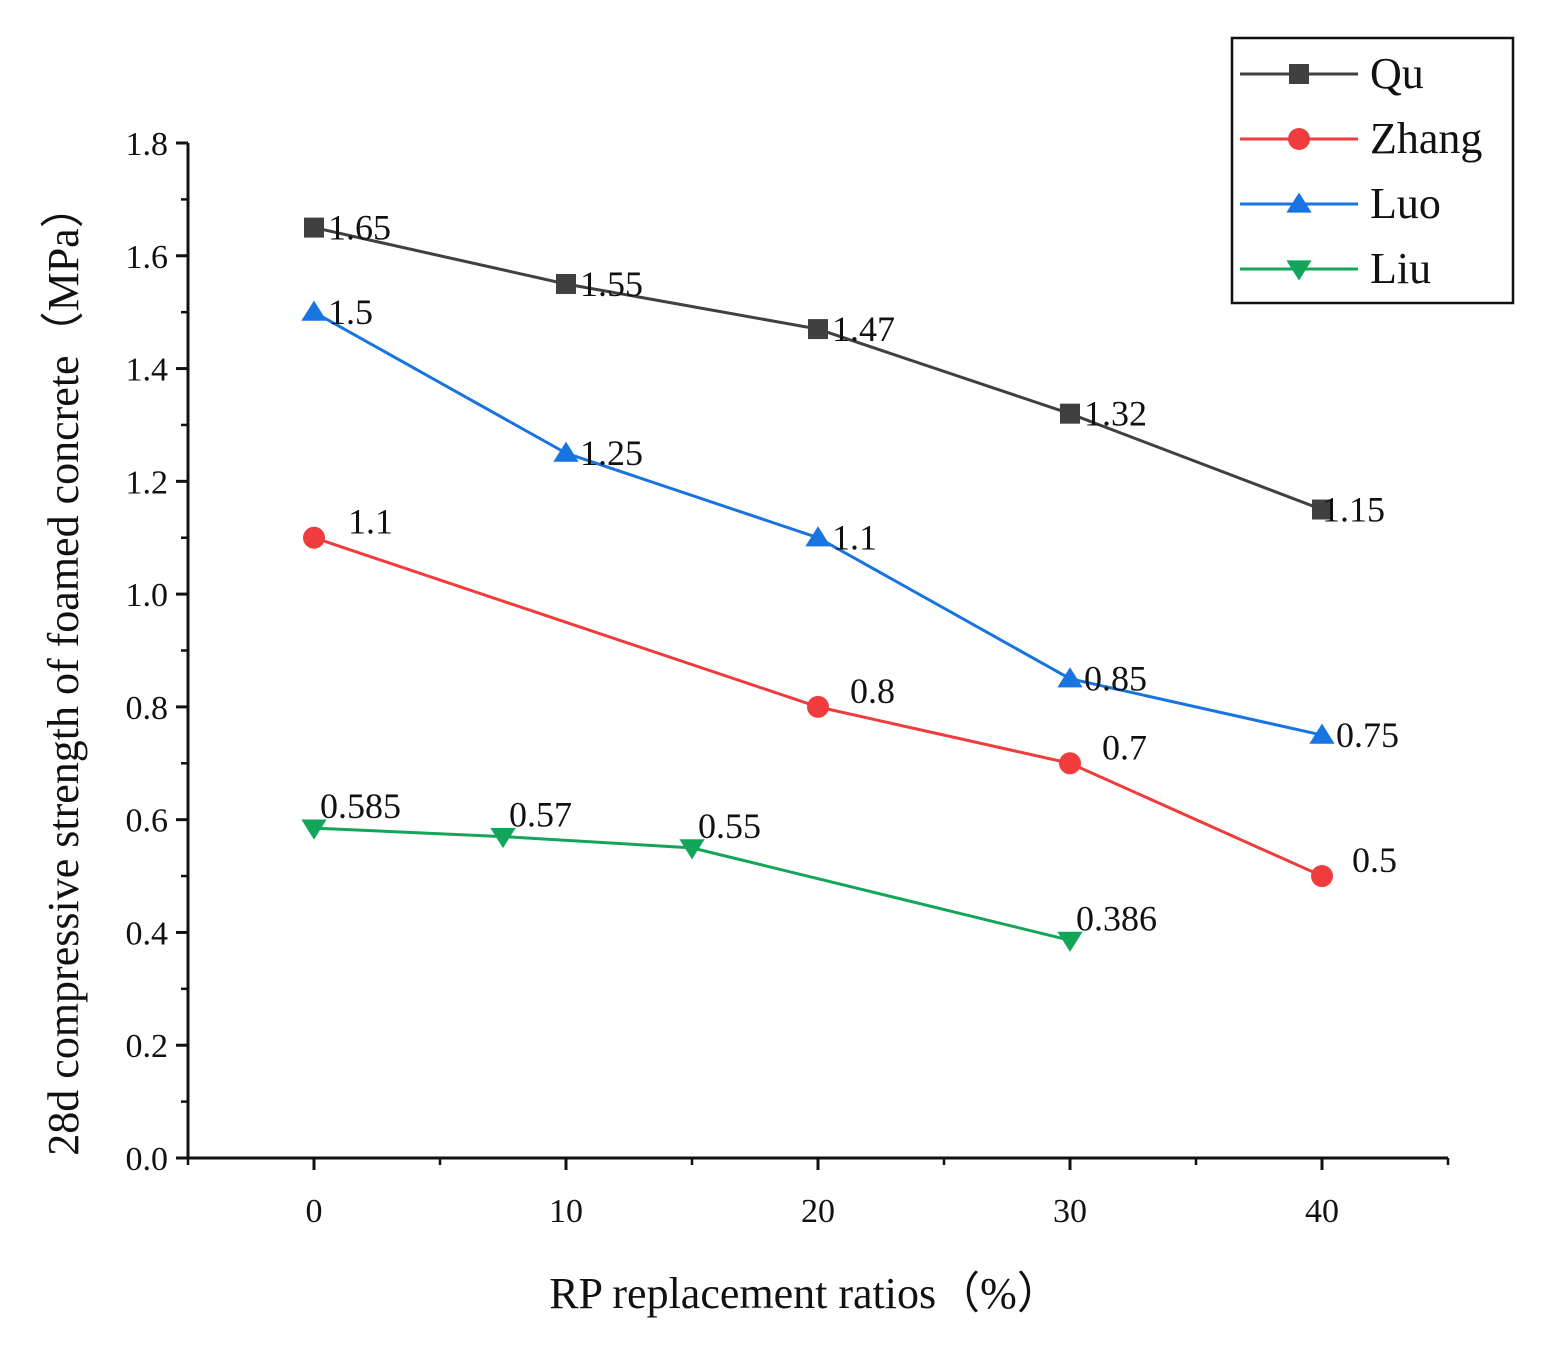 The width and height of the screenshot is (1545, 1353). I want to click on data-label-liu: 0.386, so click(1116, 918).